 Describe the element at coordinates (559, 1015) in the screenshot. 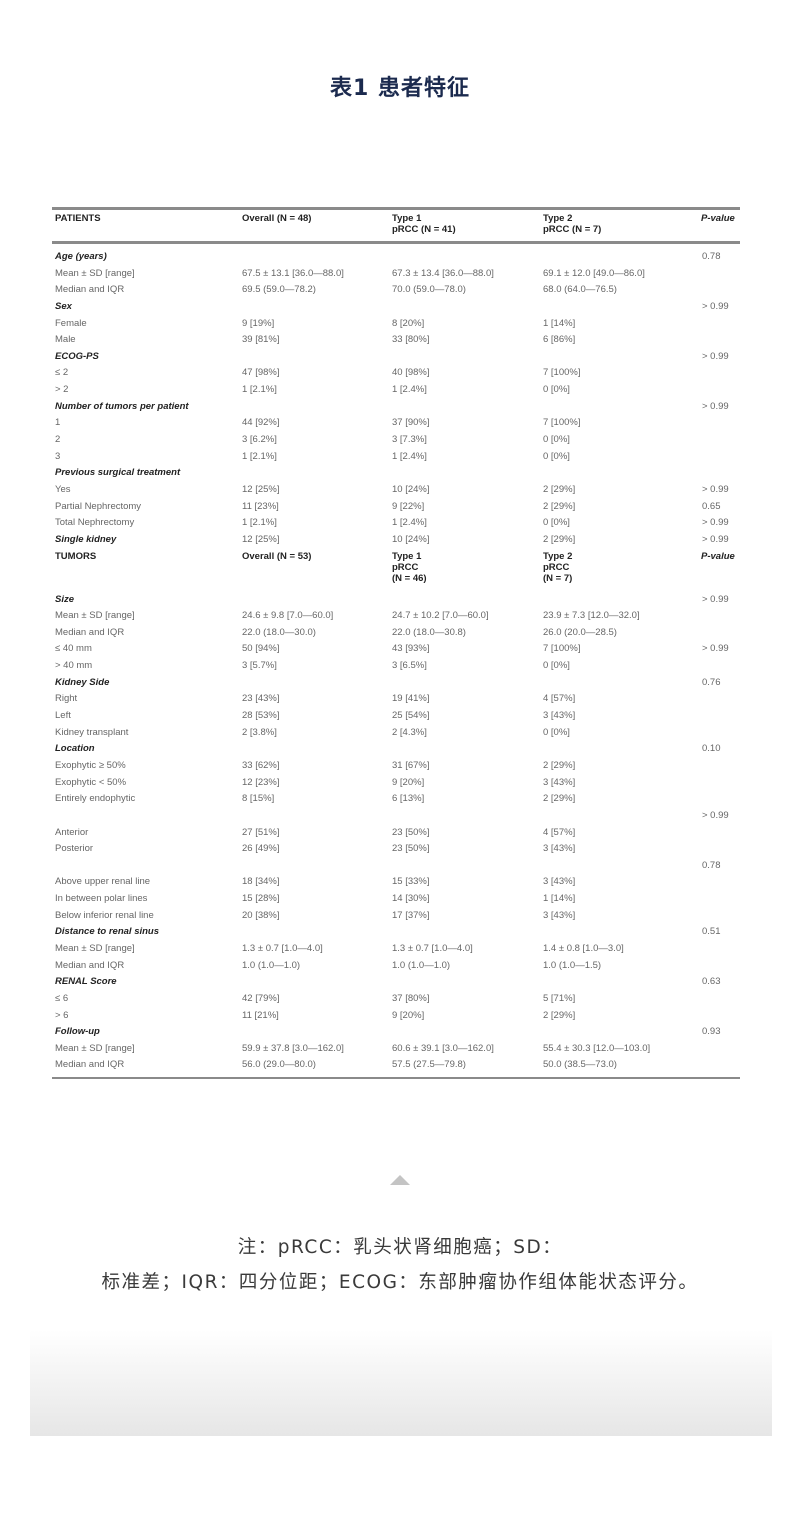

I see `cell-type2: 2 [29%]` at that location.